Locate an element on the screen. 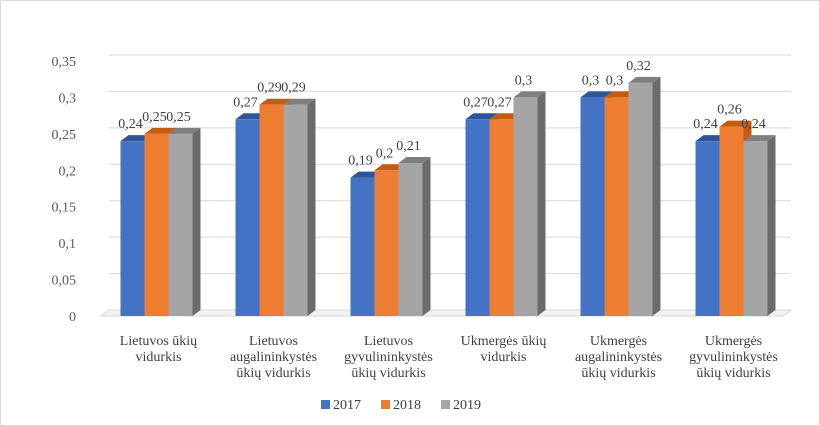 This screenshot has width=820, height=426. data-label-2018: 0,3 is located at coordinates (615, 80).